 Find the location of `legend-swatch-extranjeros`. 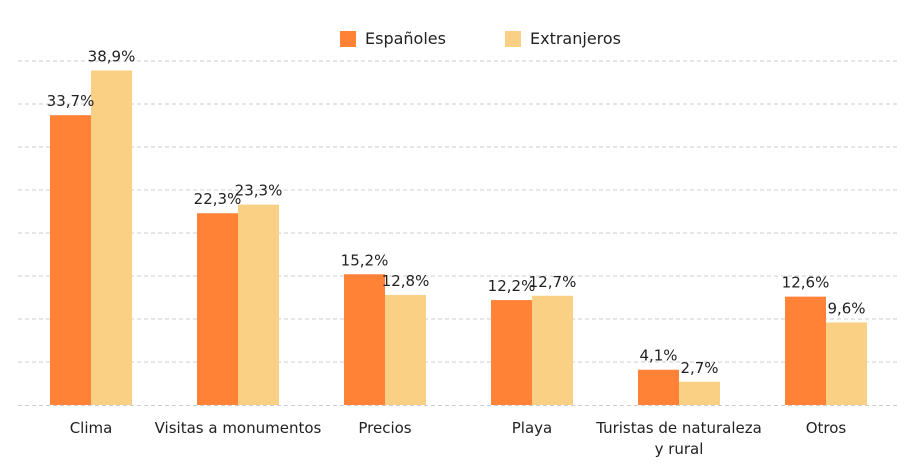

legend-swatch-extranjeros is located at coordinates (513, 38).